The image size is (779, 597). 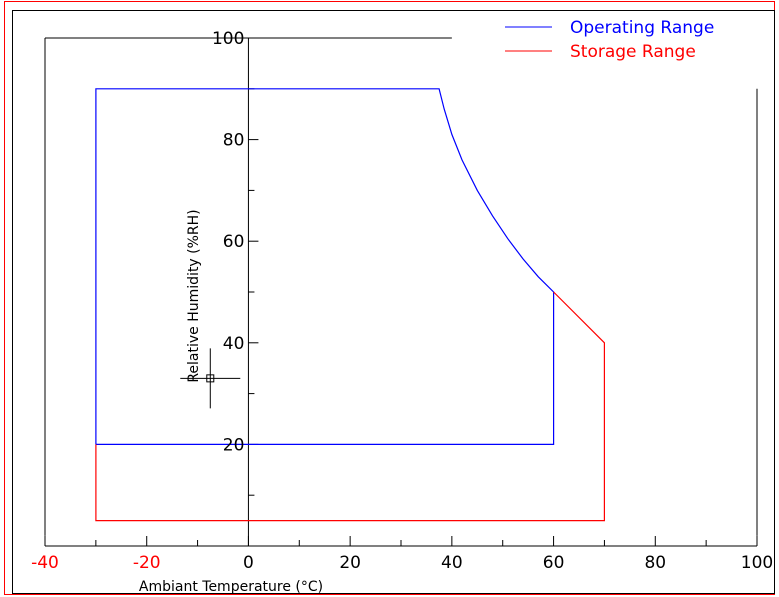 What do you see at coordinates (194, 295) in the screenshot?
I see `y-axis-label: Relative Humidity (%RH)` at bounding box center [194, 295].